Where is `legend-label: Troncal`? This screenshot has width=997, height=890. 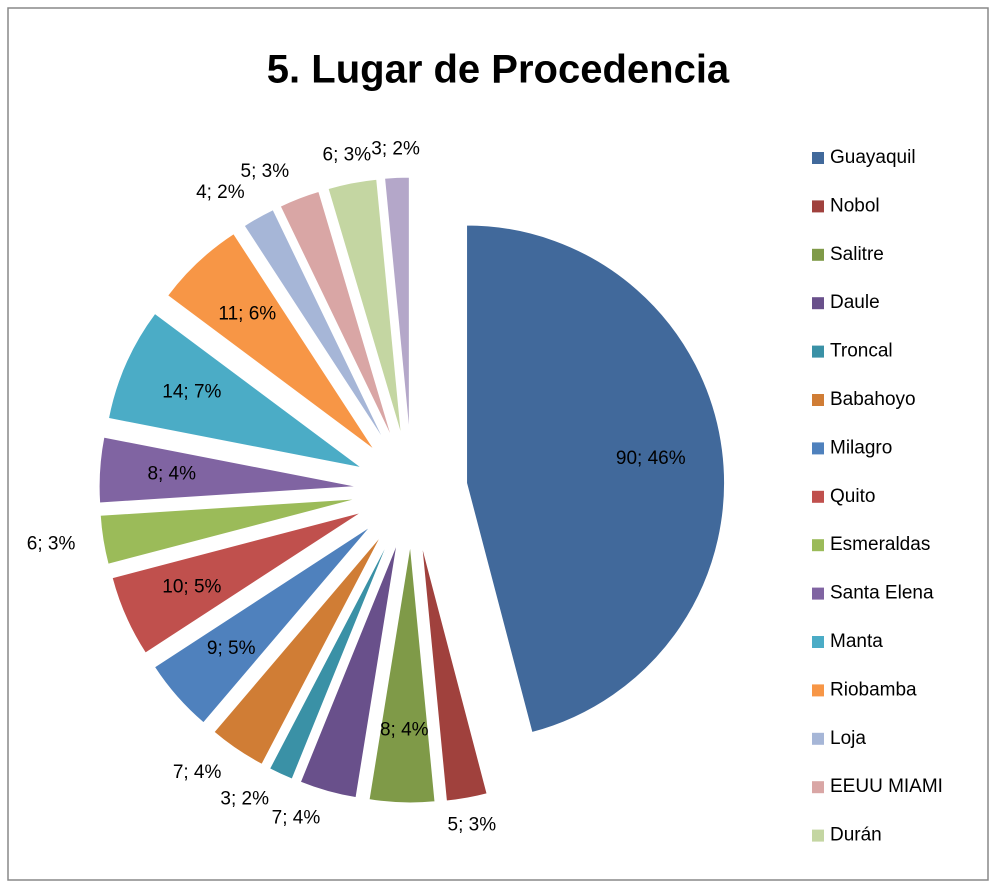
legend-label: Troncal is located at coordinates (861, 351).